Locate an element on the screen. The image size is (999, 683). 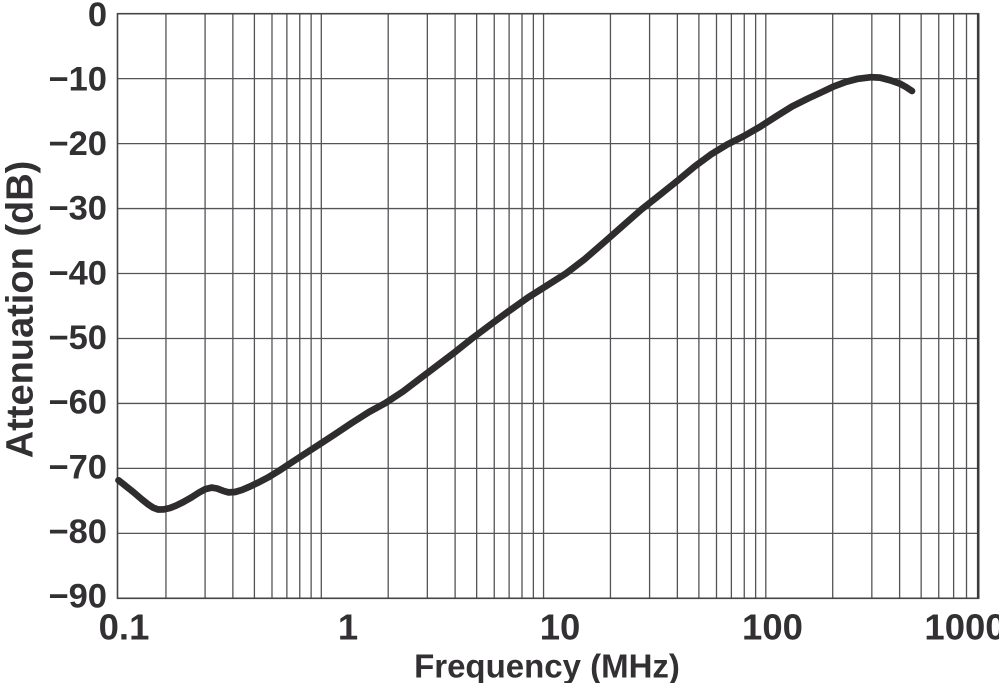
svg-text: −80 is located at coordinates (77, 532).